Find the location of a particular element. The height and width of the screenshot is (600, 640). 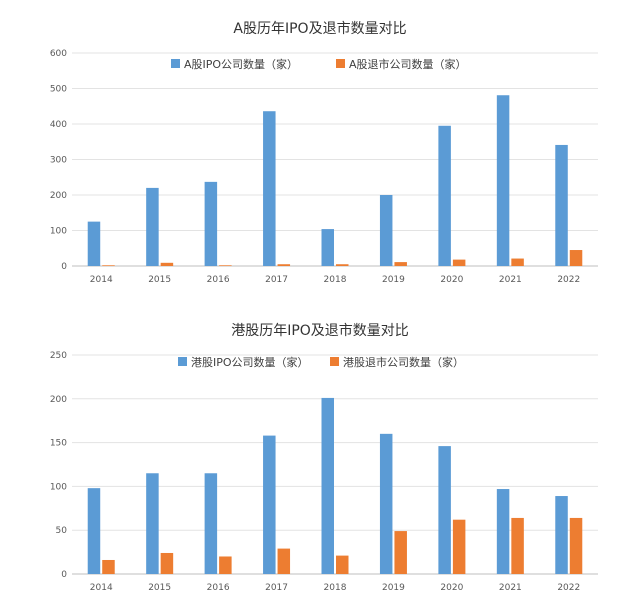

chart-title: 港股历年IPO及退市数量对比 is located at coordinates (320, 330).